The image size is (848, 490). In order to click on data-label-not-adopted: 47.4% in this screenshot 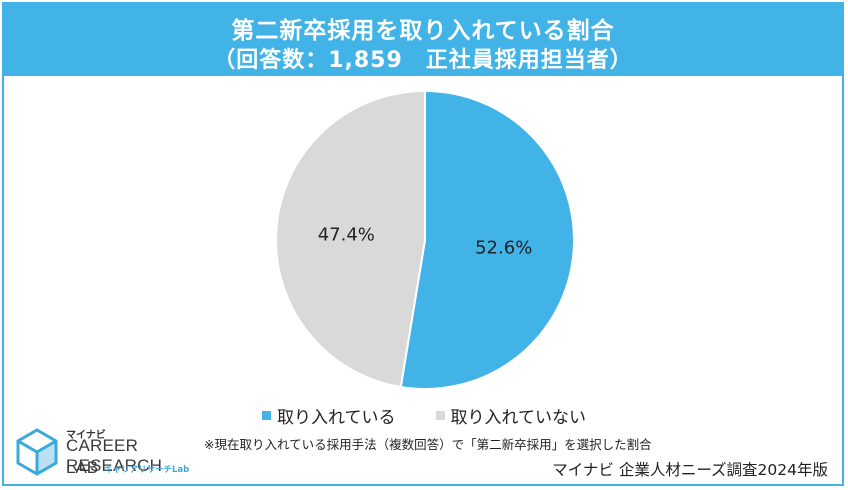, I will do `click(346, 235)`.